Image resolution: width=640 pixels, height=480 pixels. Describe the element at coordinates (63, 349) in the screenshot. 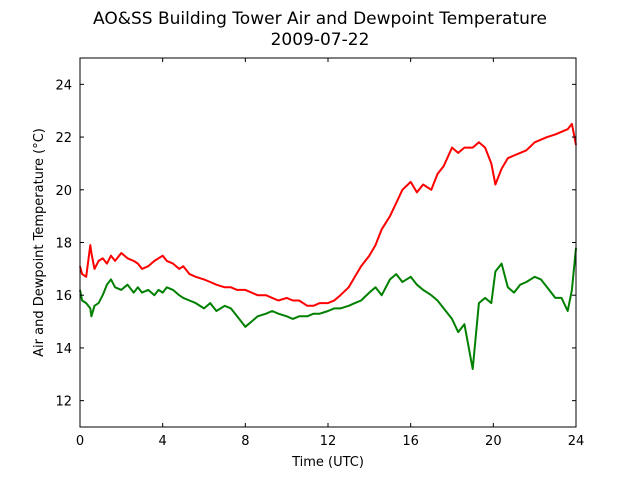

I see `y-tick-label: 14` at that location.